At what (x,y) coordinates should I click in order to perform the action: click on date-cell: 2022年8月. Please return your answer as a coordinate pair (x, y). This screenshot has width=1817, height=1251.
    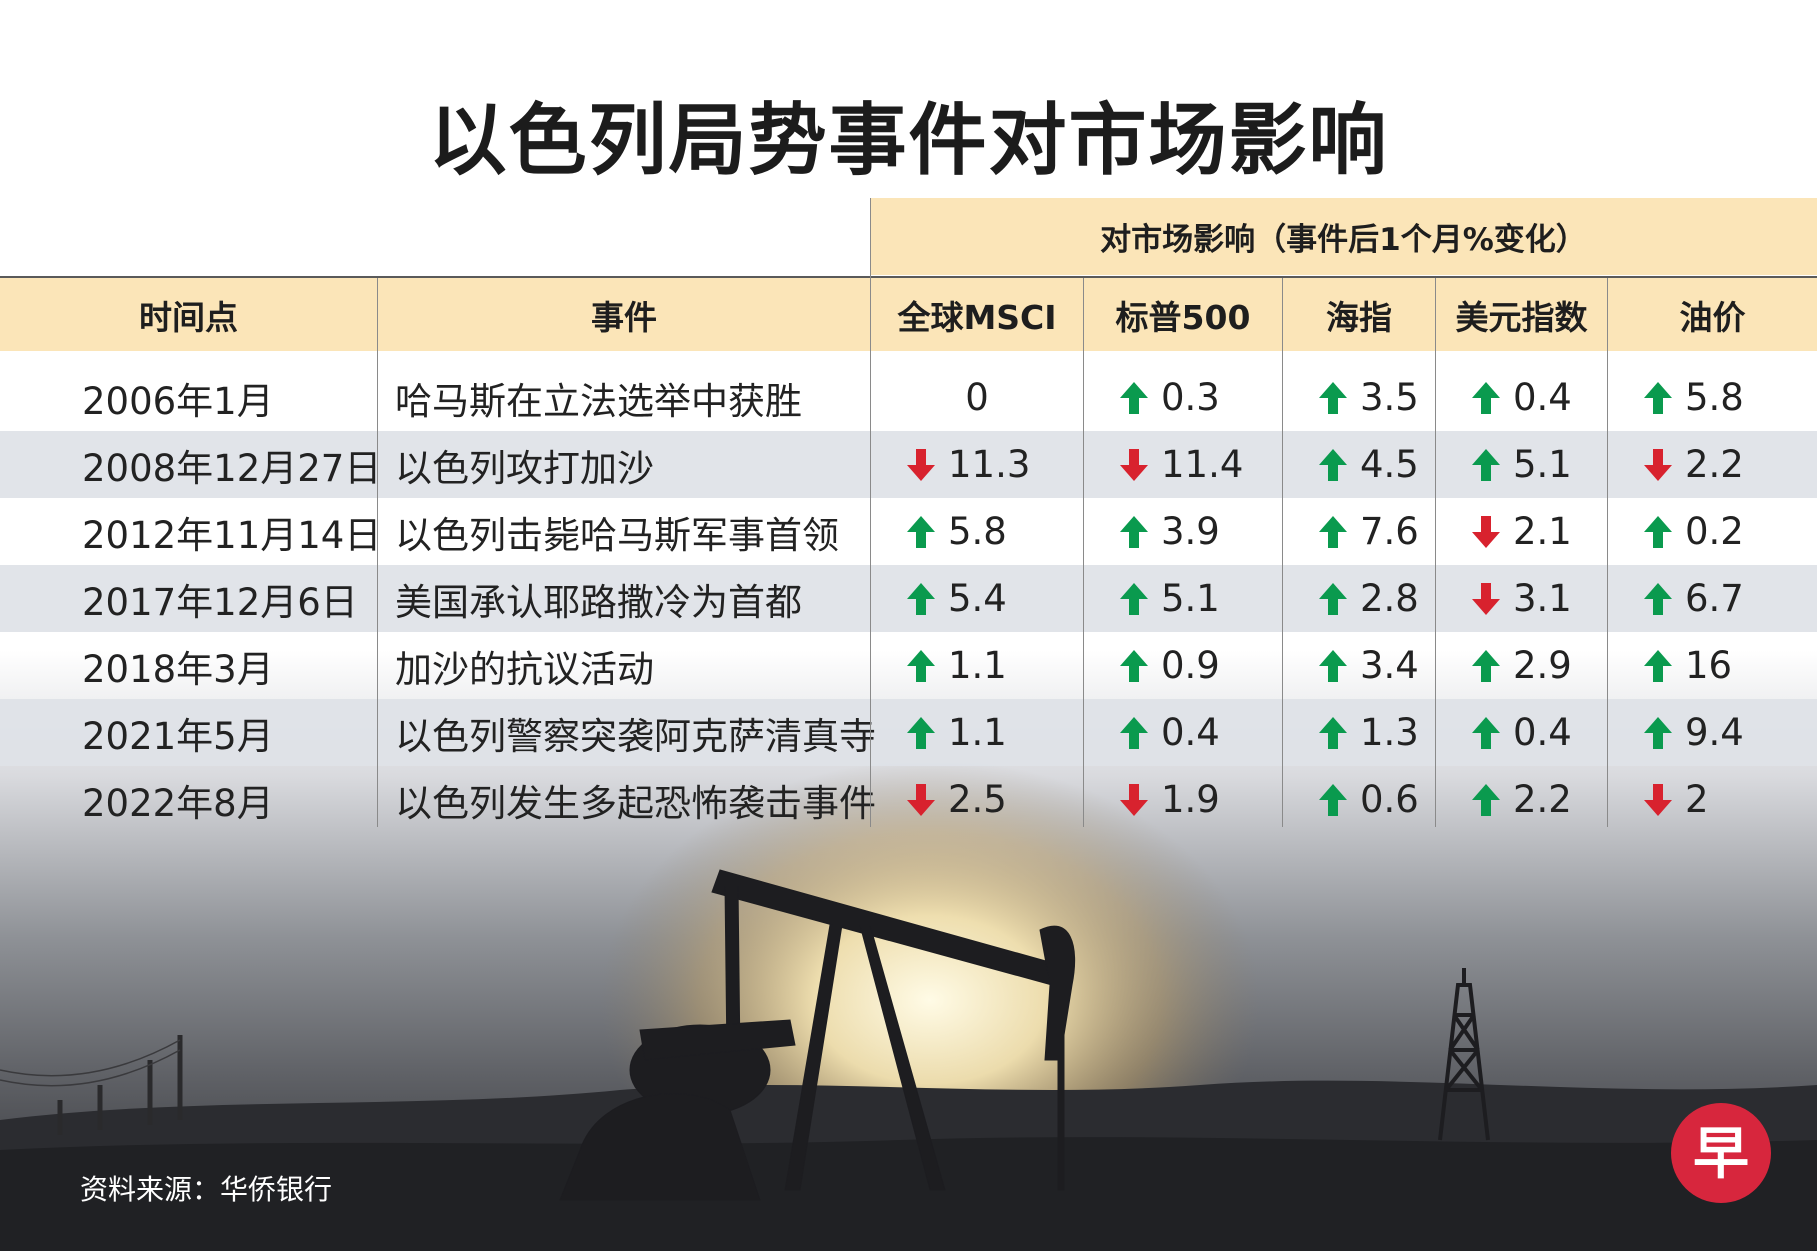
    Looking at the image, I should click on (178, 803).